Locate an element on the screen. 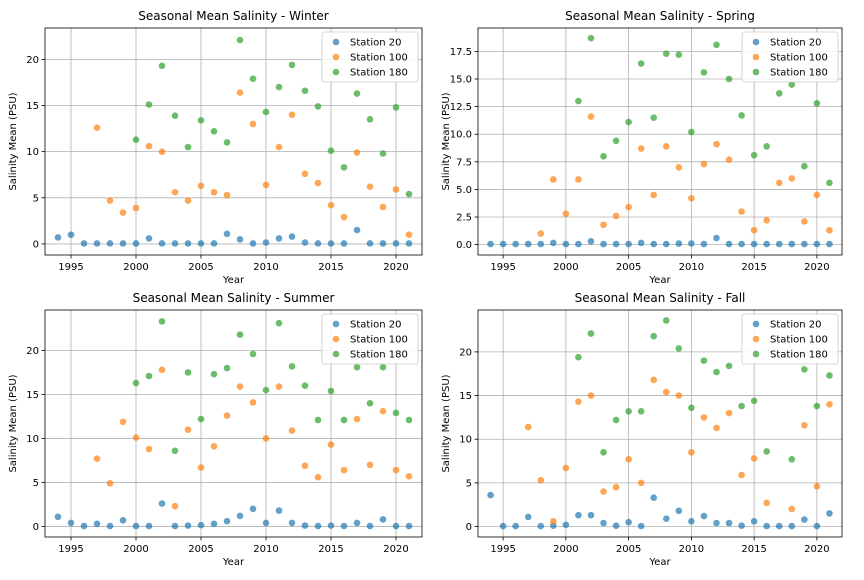  chart-title: Seasonal Mean Salinity - Fall is located at coordinates (660, 298).